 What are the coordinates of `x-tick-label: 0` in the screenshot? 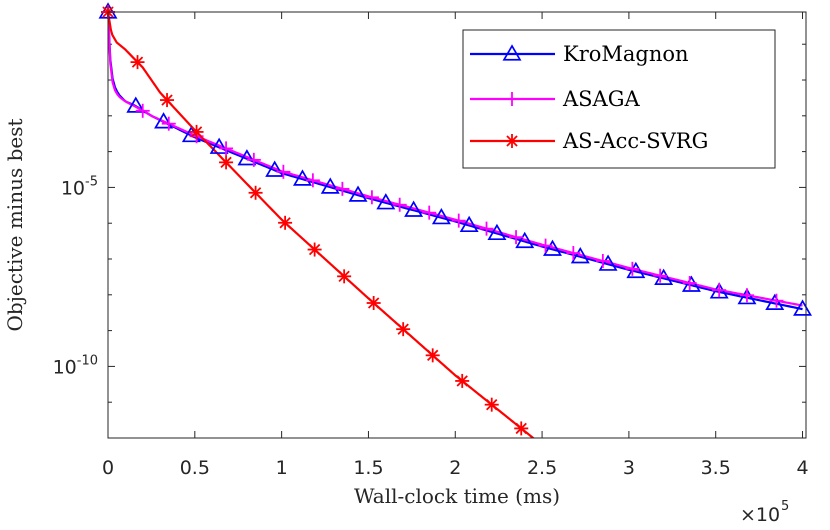 It's located at (108, 468).